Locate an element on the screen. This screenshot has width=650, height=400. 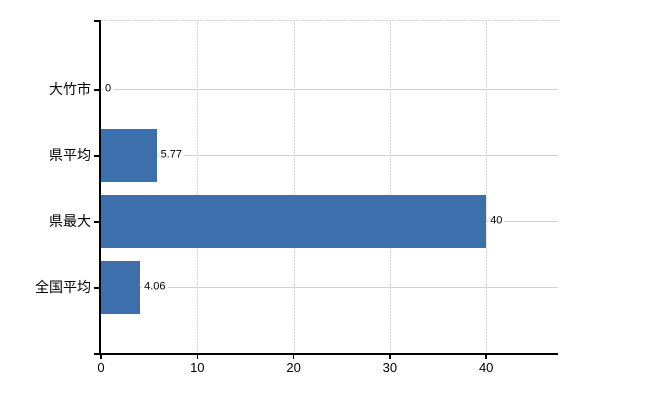
bar-value-label: 5.77 is located at coordinates (171, 155).